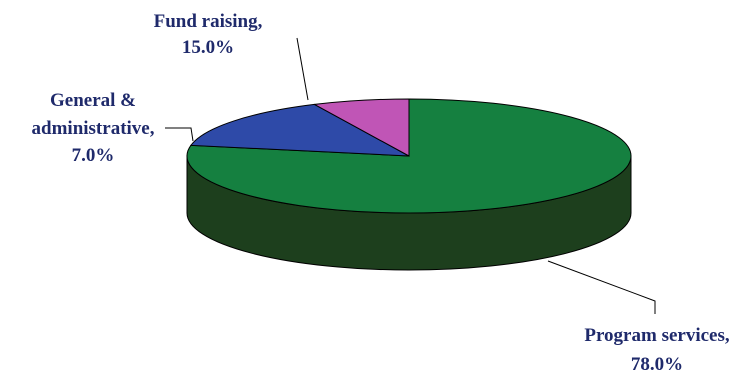 This screenshot has height=377, width=752. I want to click on pie-slice-general-and-administrative, so click(361, 127).